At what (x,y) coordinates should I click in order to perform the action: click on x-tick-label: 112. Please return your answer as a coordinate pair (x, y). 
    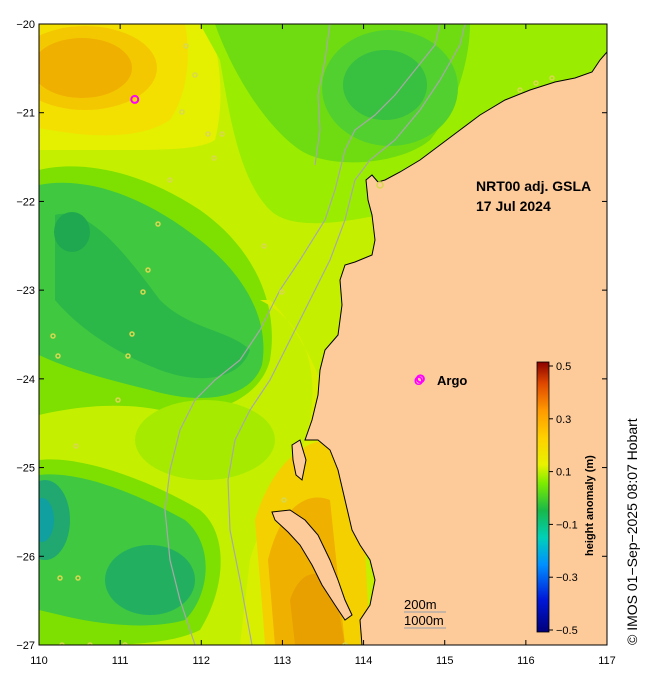
    Looking at the image, I should click on (202, 661).